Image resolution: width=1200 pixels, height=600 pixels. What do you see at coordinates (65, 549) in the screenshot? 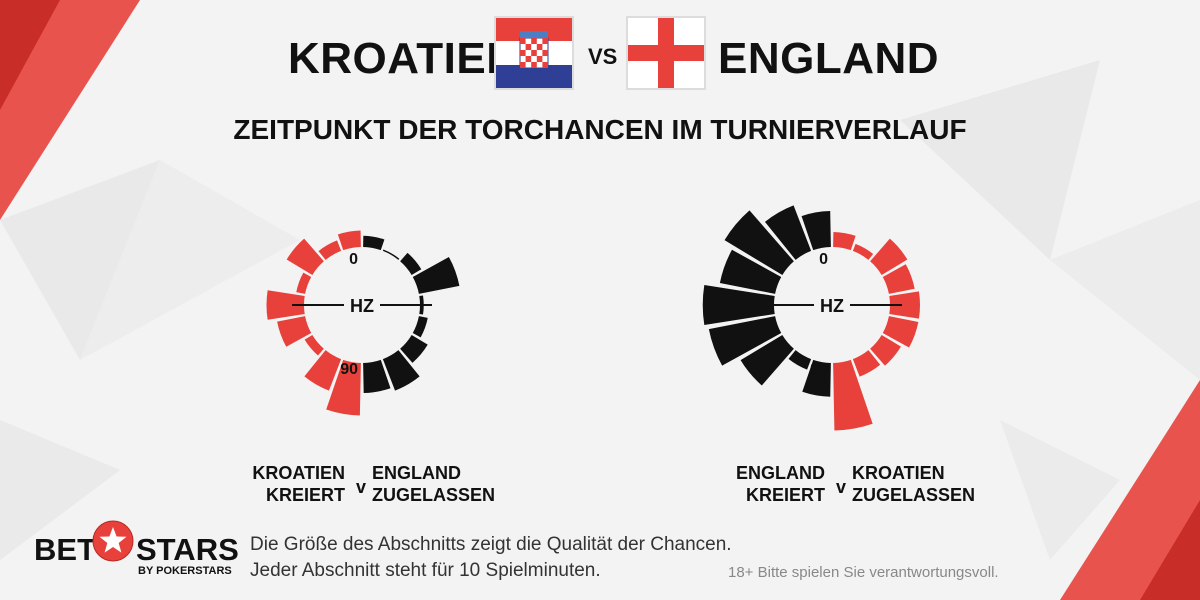
I see `logo-bet-text: BET` at bounding box center [65, 549].